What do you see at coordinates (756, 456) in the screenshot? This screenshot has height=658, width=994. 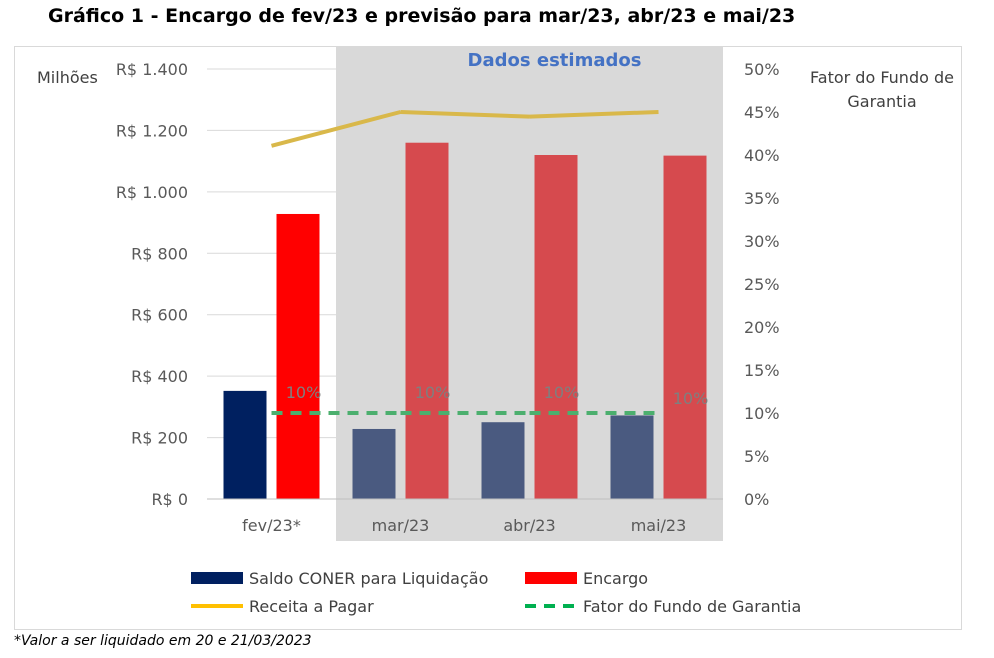 I see `right-tick-label: 5%` at bounding box center [756, 456].